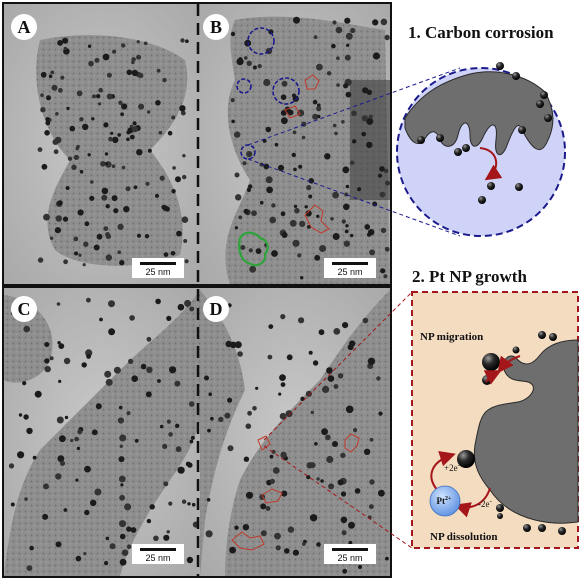 The width and height of the screenshot is (582, 584). I want to click on growth-outline, so click(352, 443).